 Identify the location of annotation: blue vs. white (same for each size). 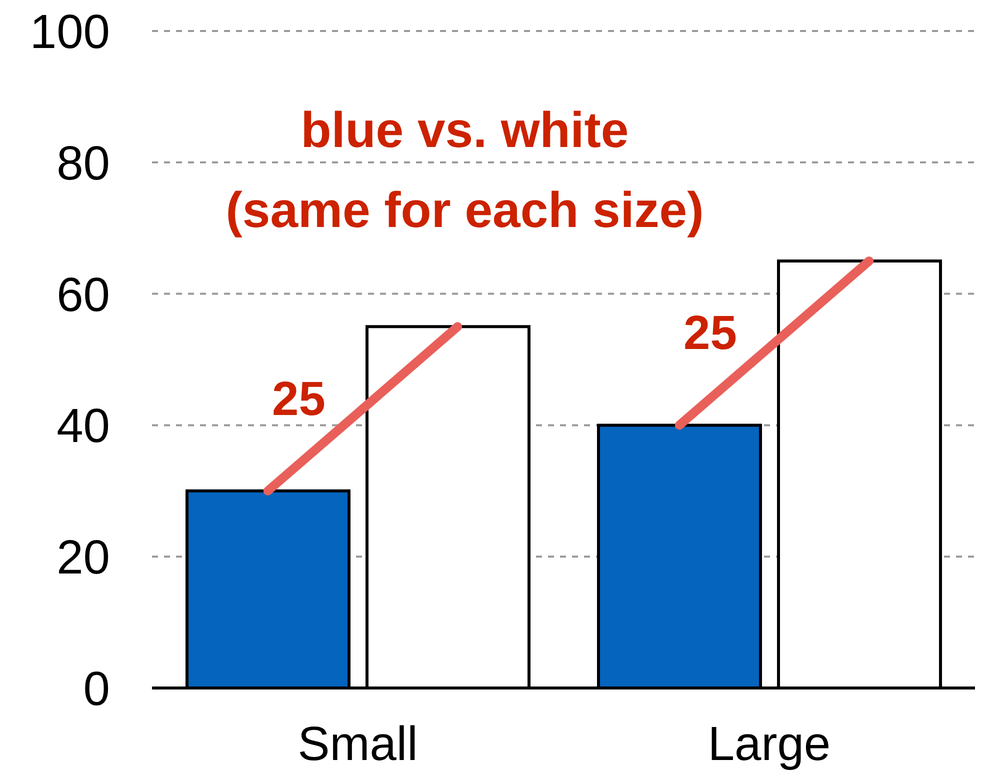
(465, 170).